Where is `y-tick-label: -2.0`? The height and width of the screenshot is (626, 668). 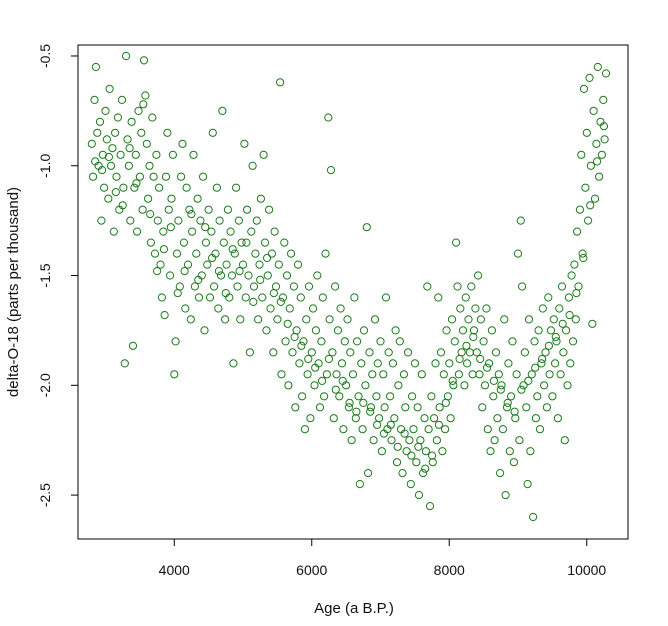
y-tick-label: -2.0 is located at coordinates (45, 385).